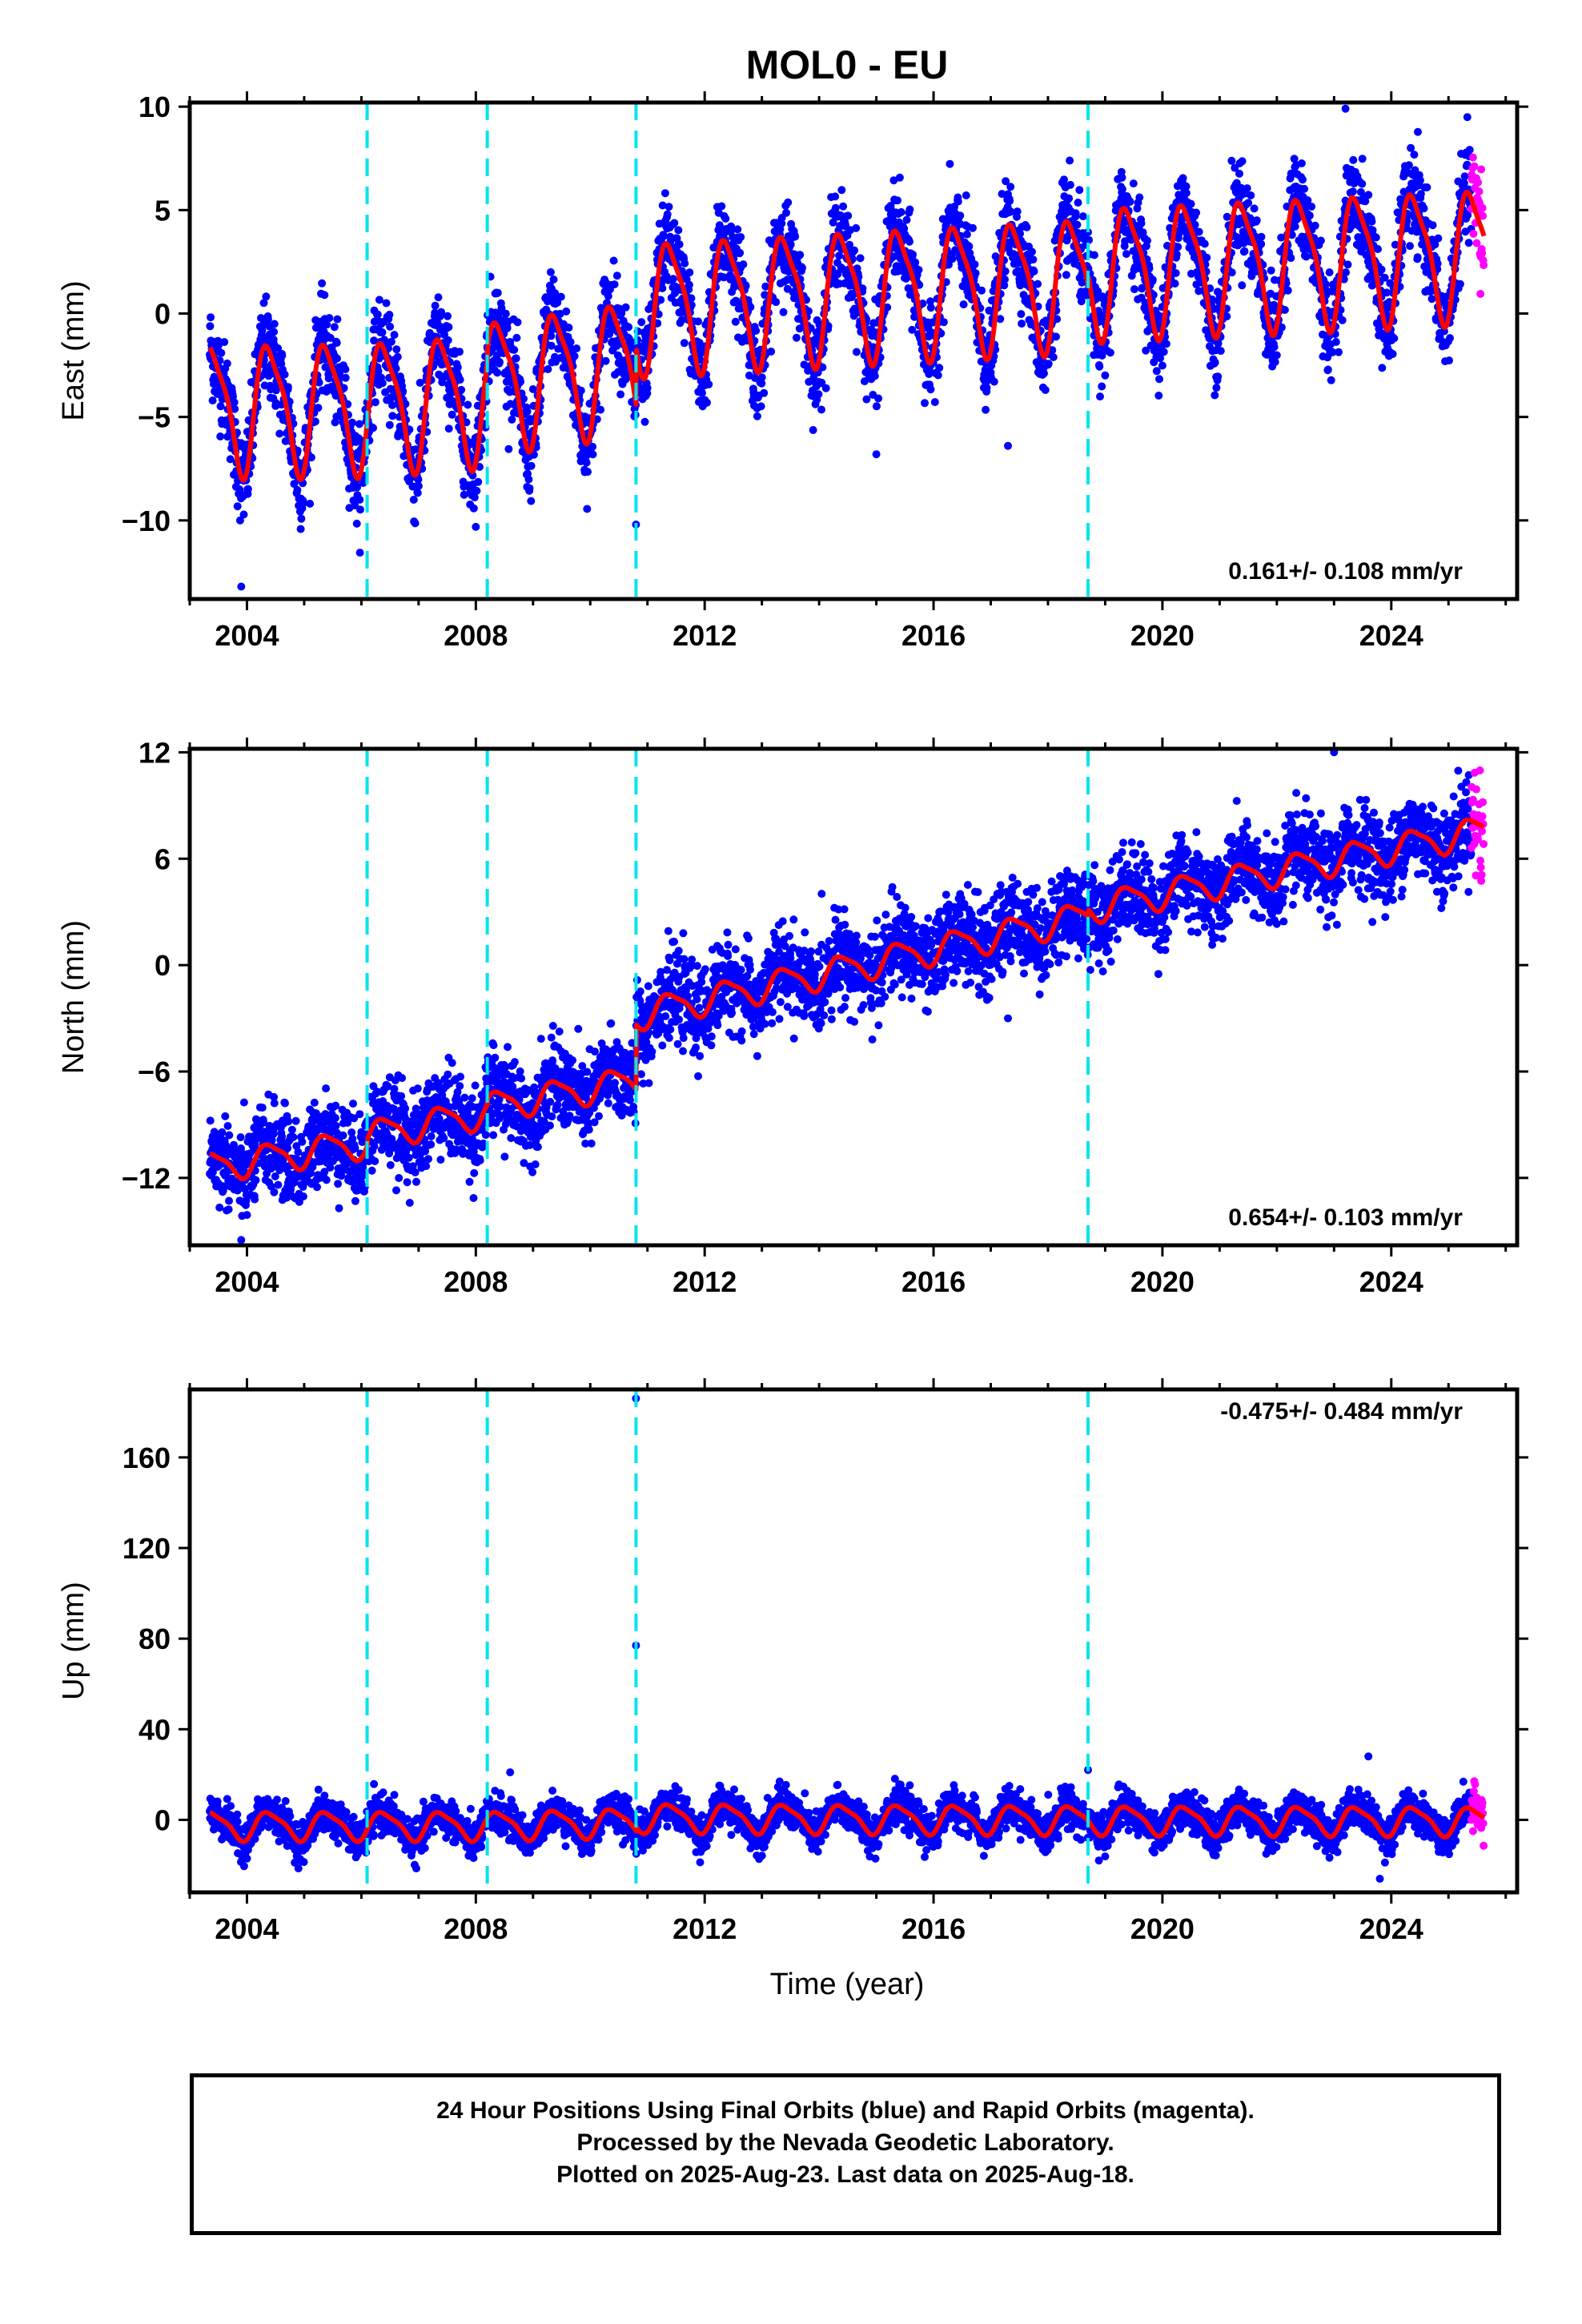 This screenshot has height=2324, width=1582. Describe the element at coordinates (154, 417) in the screenshot. I see `y-tick-label: −5` at that location.